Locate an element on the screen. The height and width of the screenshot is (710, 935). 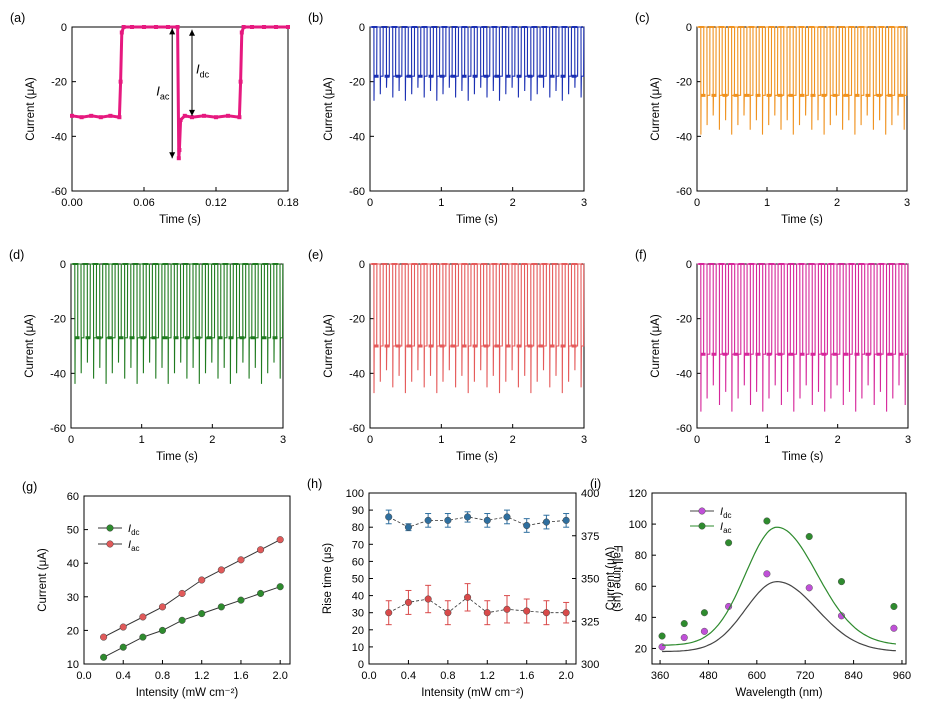
x-tick-label: 0.0 is located at coordinates (368, 676).